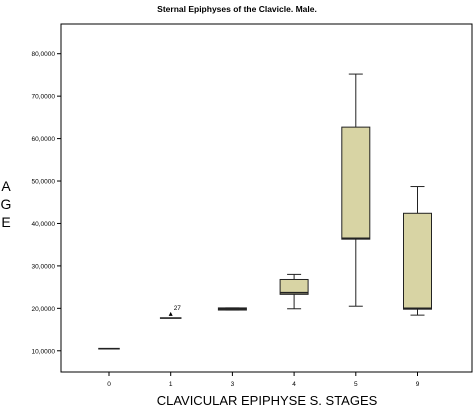  What do you see at coordinates (44, 351) in the screenshot?
I see `y-tick-label: 10,0000` at bounding box center [44, 351].